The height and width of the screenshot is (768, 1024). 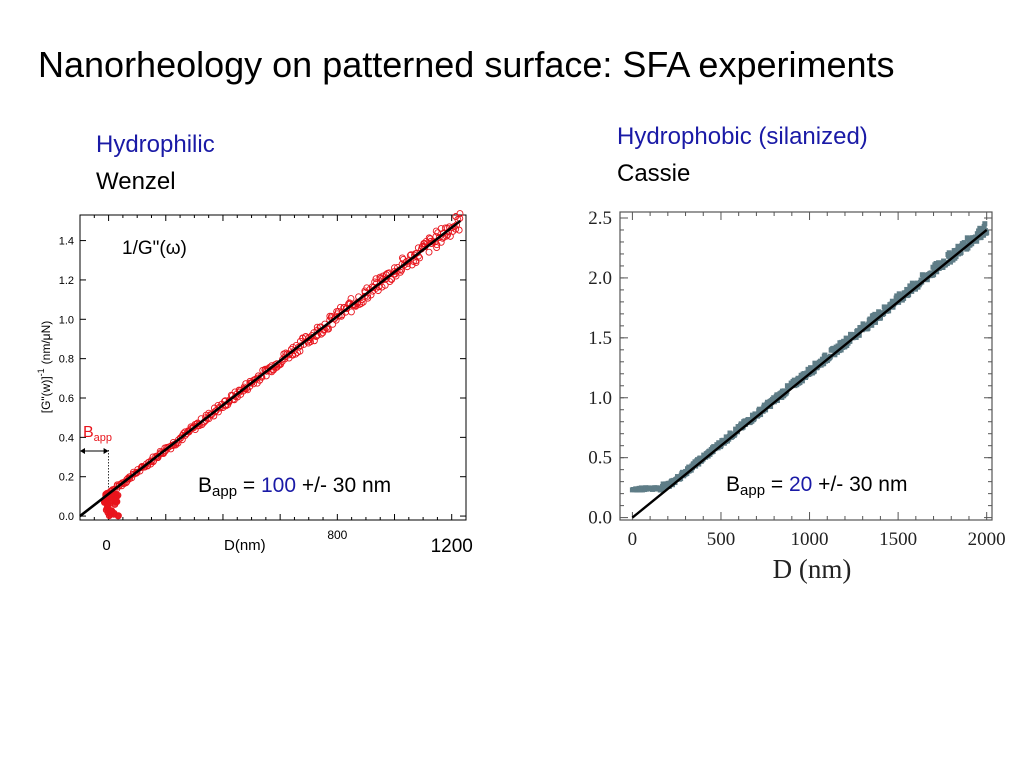 I want to click on bapp-arrow-head-left, so click(x=82, y=451).